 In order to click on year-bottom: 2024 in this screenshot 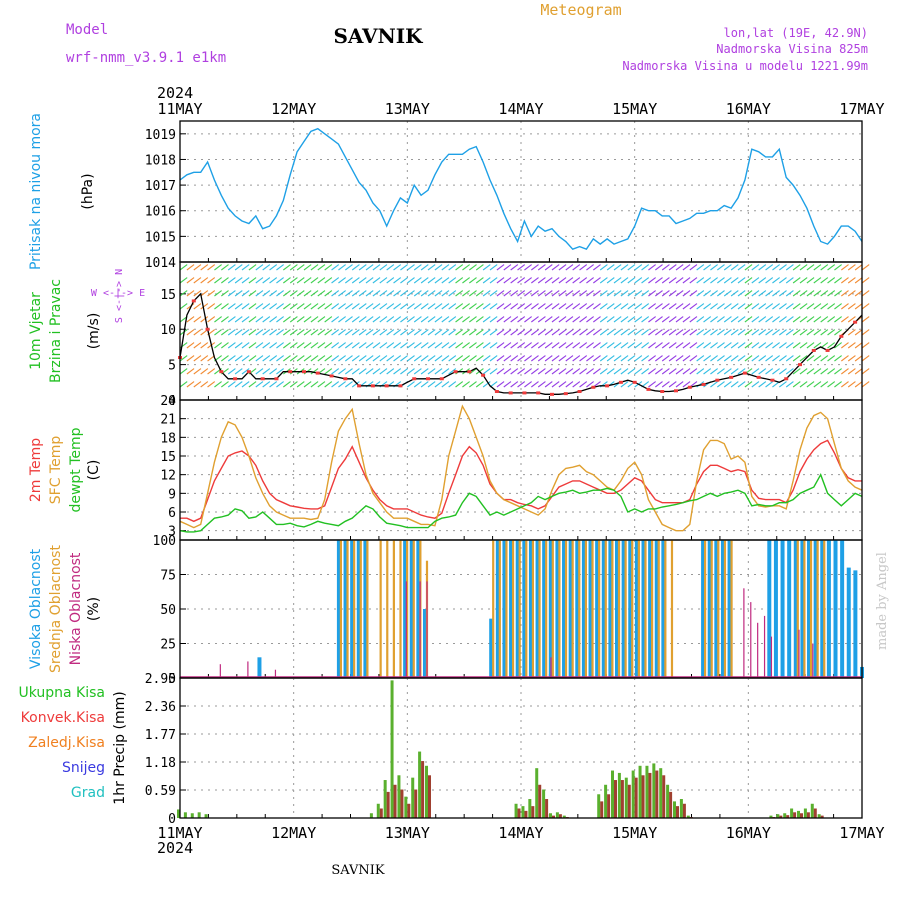, I will do `click(175, 848)`.